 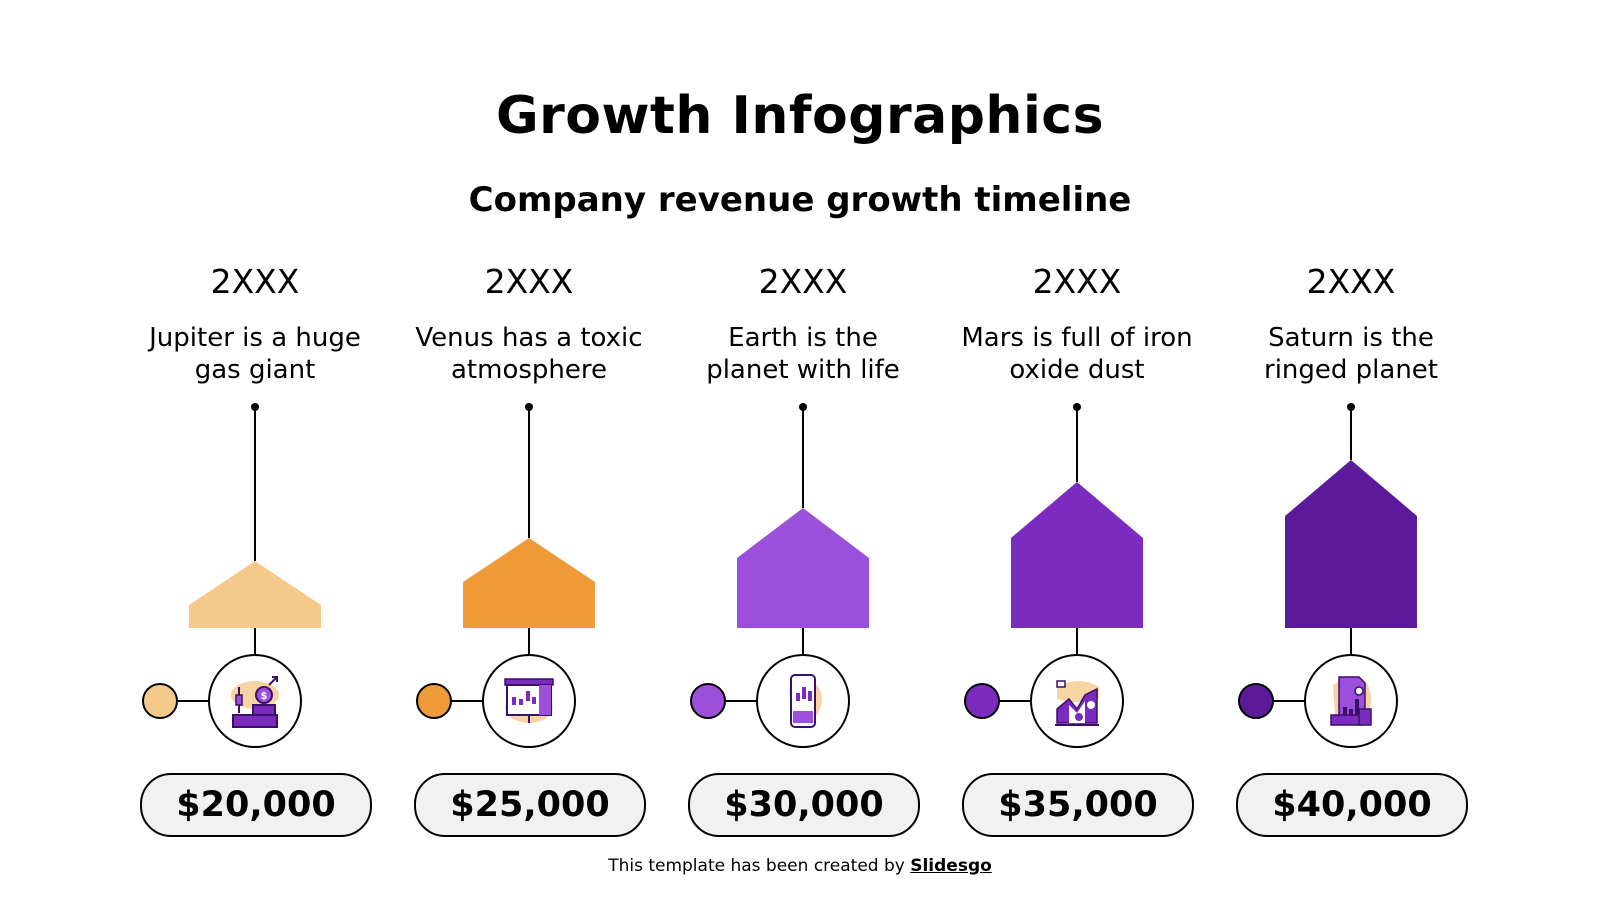 I want to click on footer-text: This template has been created by, so click(x=759, y=866).